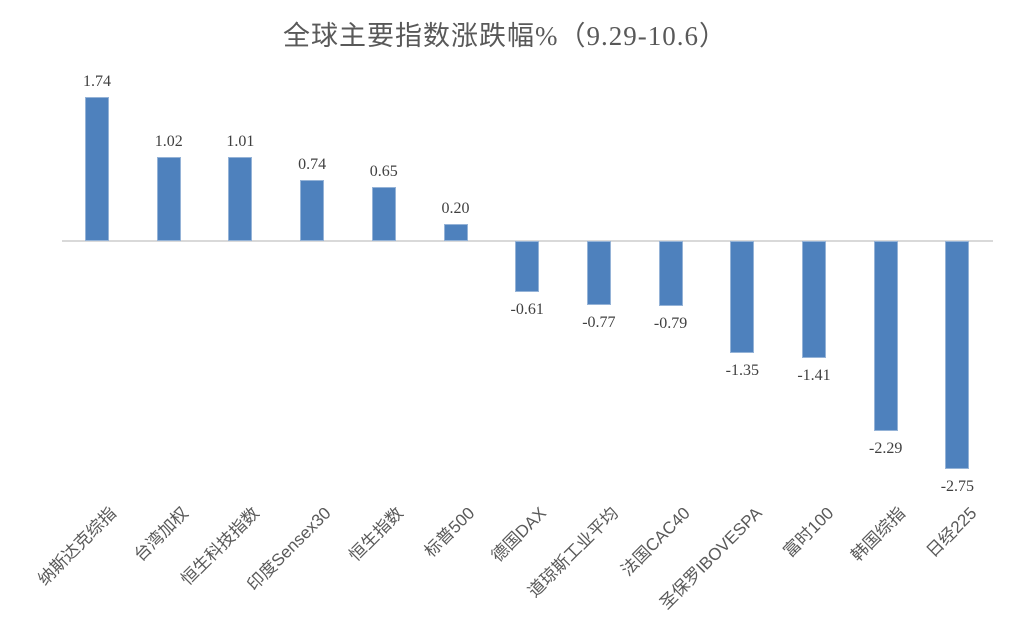  Describe the element at coordinates (97, 81) in the screenshot. I see `value-label: 1.74` at that location.